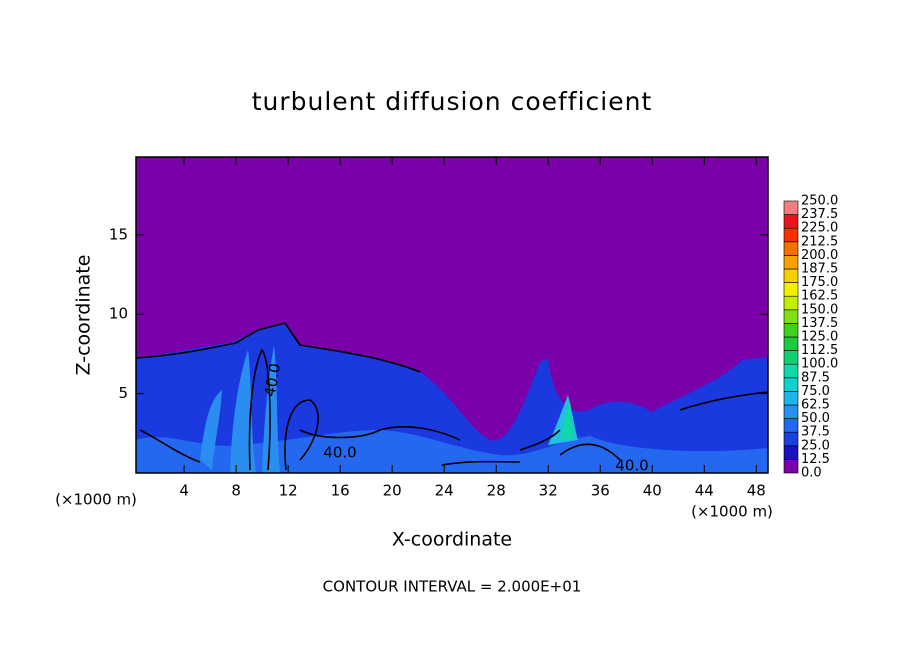 Image resolution: width=904 pixels, height=658 pixels. What do you see at coordinates (444, 491) in the screenshot?
I see `x-tick-label: 24` at bounding box center [444, 491].